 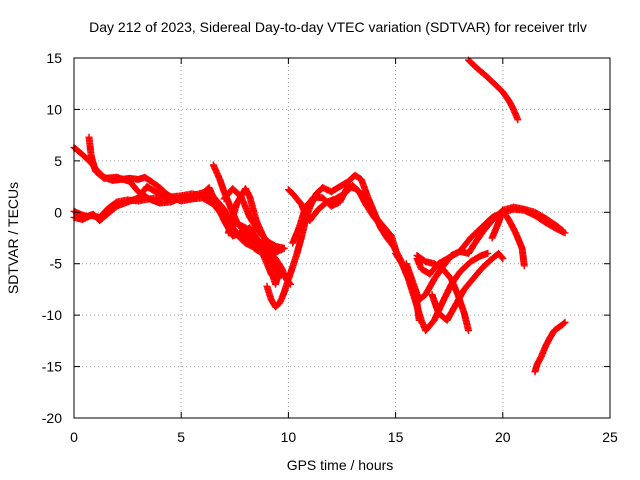 I want to click on x-tick-label: 10, so click(x=289, y=437).